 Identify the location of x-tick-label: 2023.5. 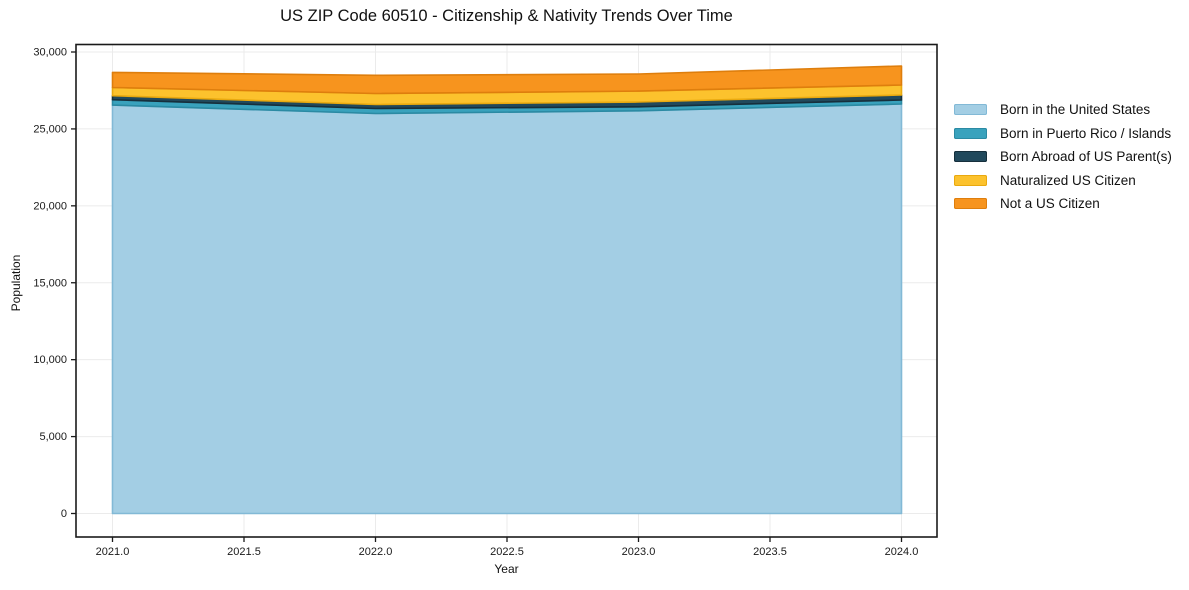
(770, 552).